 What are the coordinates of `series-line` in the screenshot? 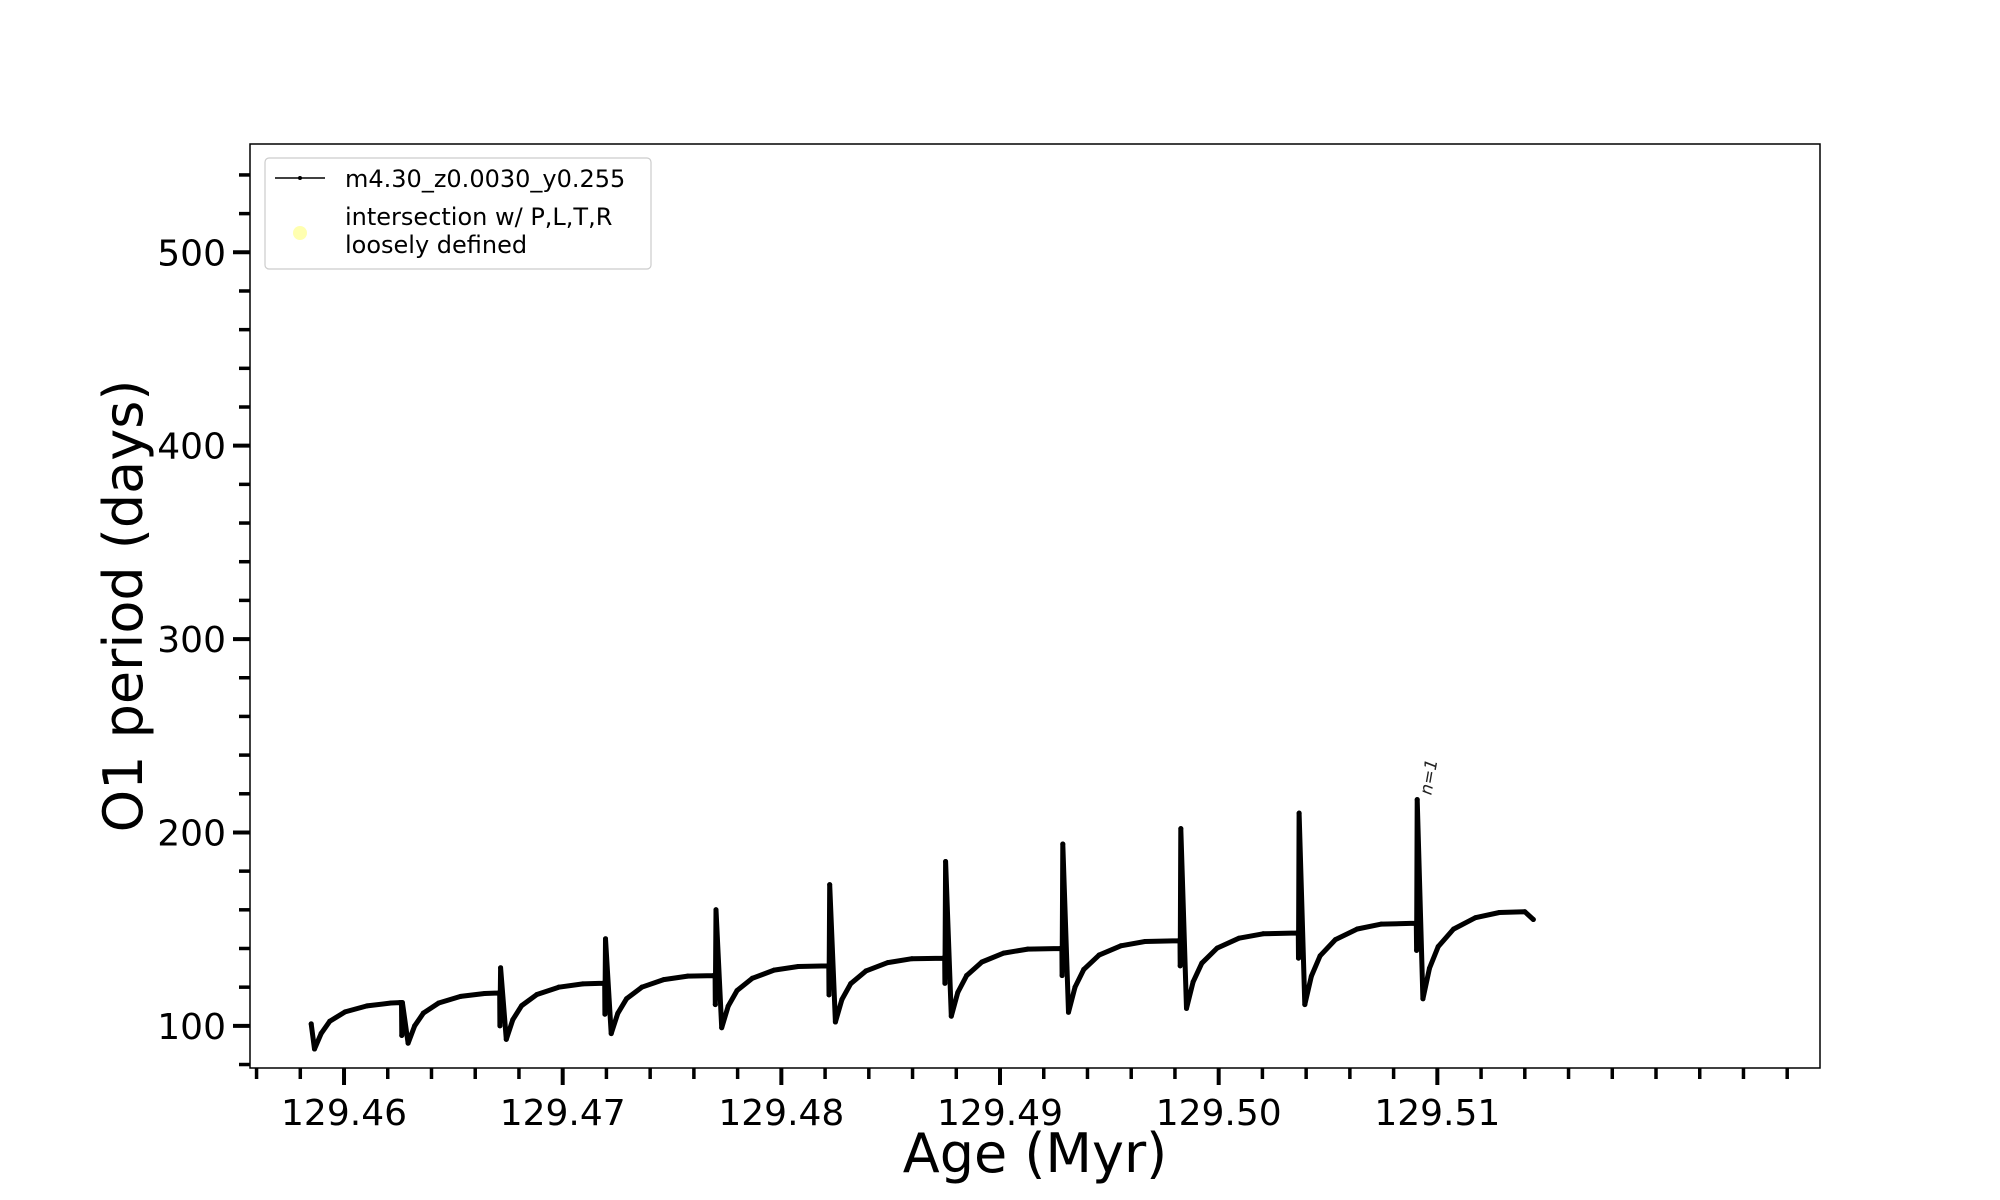 It's located at (922, 924).